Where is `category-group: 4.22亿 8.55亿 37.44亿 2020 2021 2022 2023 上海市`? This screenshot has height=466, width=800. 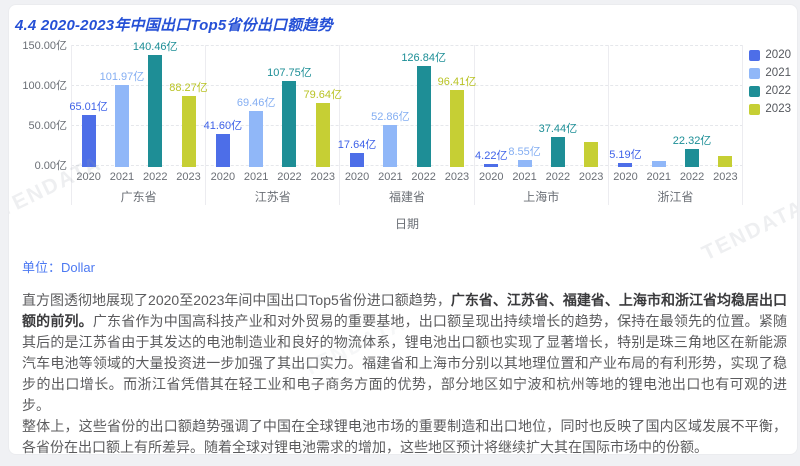
category-group: 4.22亿 8.55亿 37.44亿 2020 2021 2022 2023 上海市 is located at coordinates (542, 125).